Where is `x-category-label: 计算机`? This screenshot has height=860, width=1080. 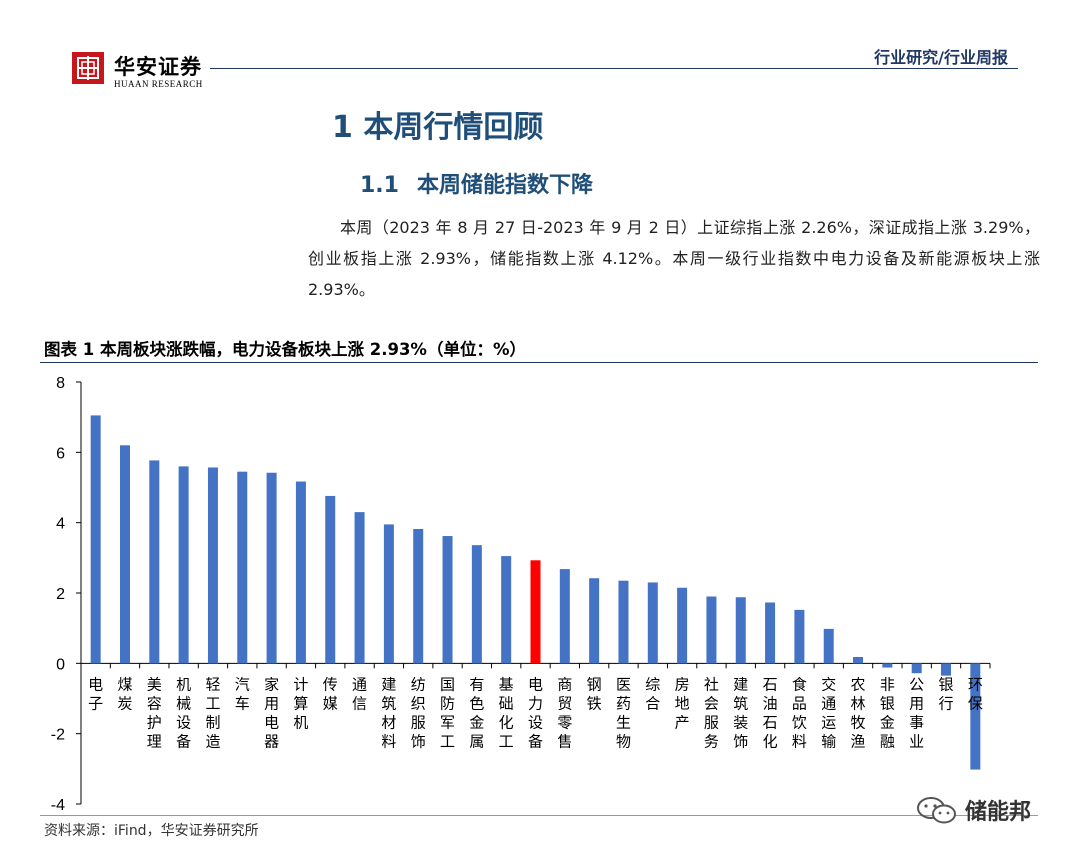
x-category-label: 计算机 is located at coordinates (300, 703).